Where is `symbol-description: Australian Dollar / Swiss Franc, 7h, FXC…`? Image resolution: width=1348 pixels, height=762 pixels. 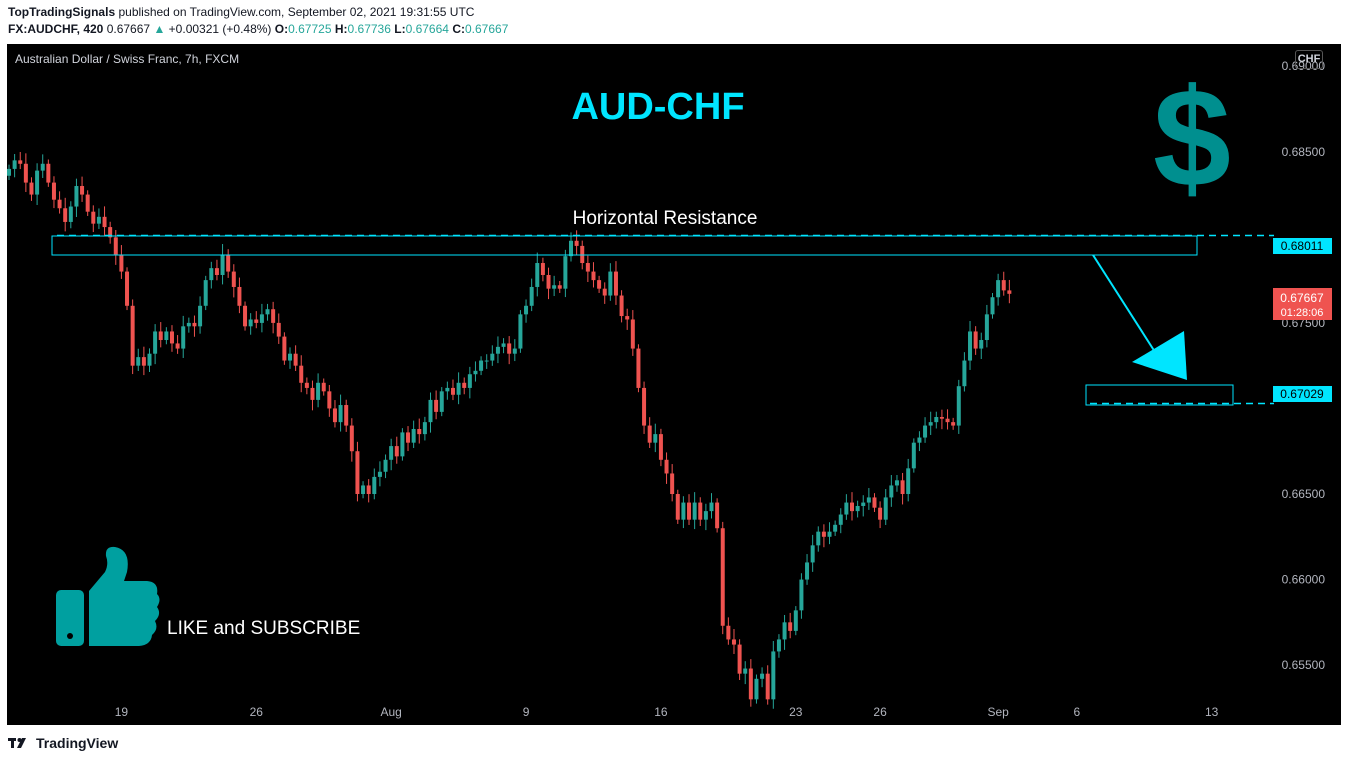
symbol-description: Australian Dollar / Swiss Franc, 7h, FXC… is located at coordinates (127, 59).